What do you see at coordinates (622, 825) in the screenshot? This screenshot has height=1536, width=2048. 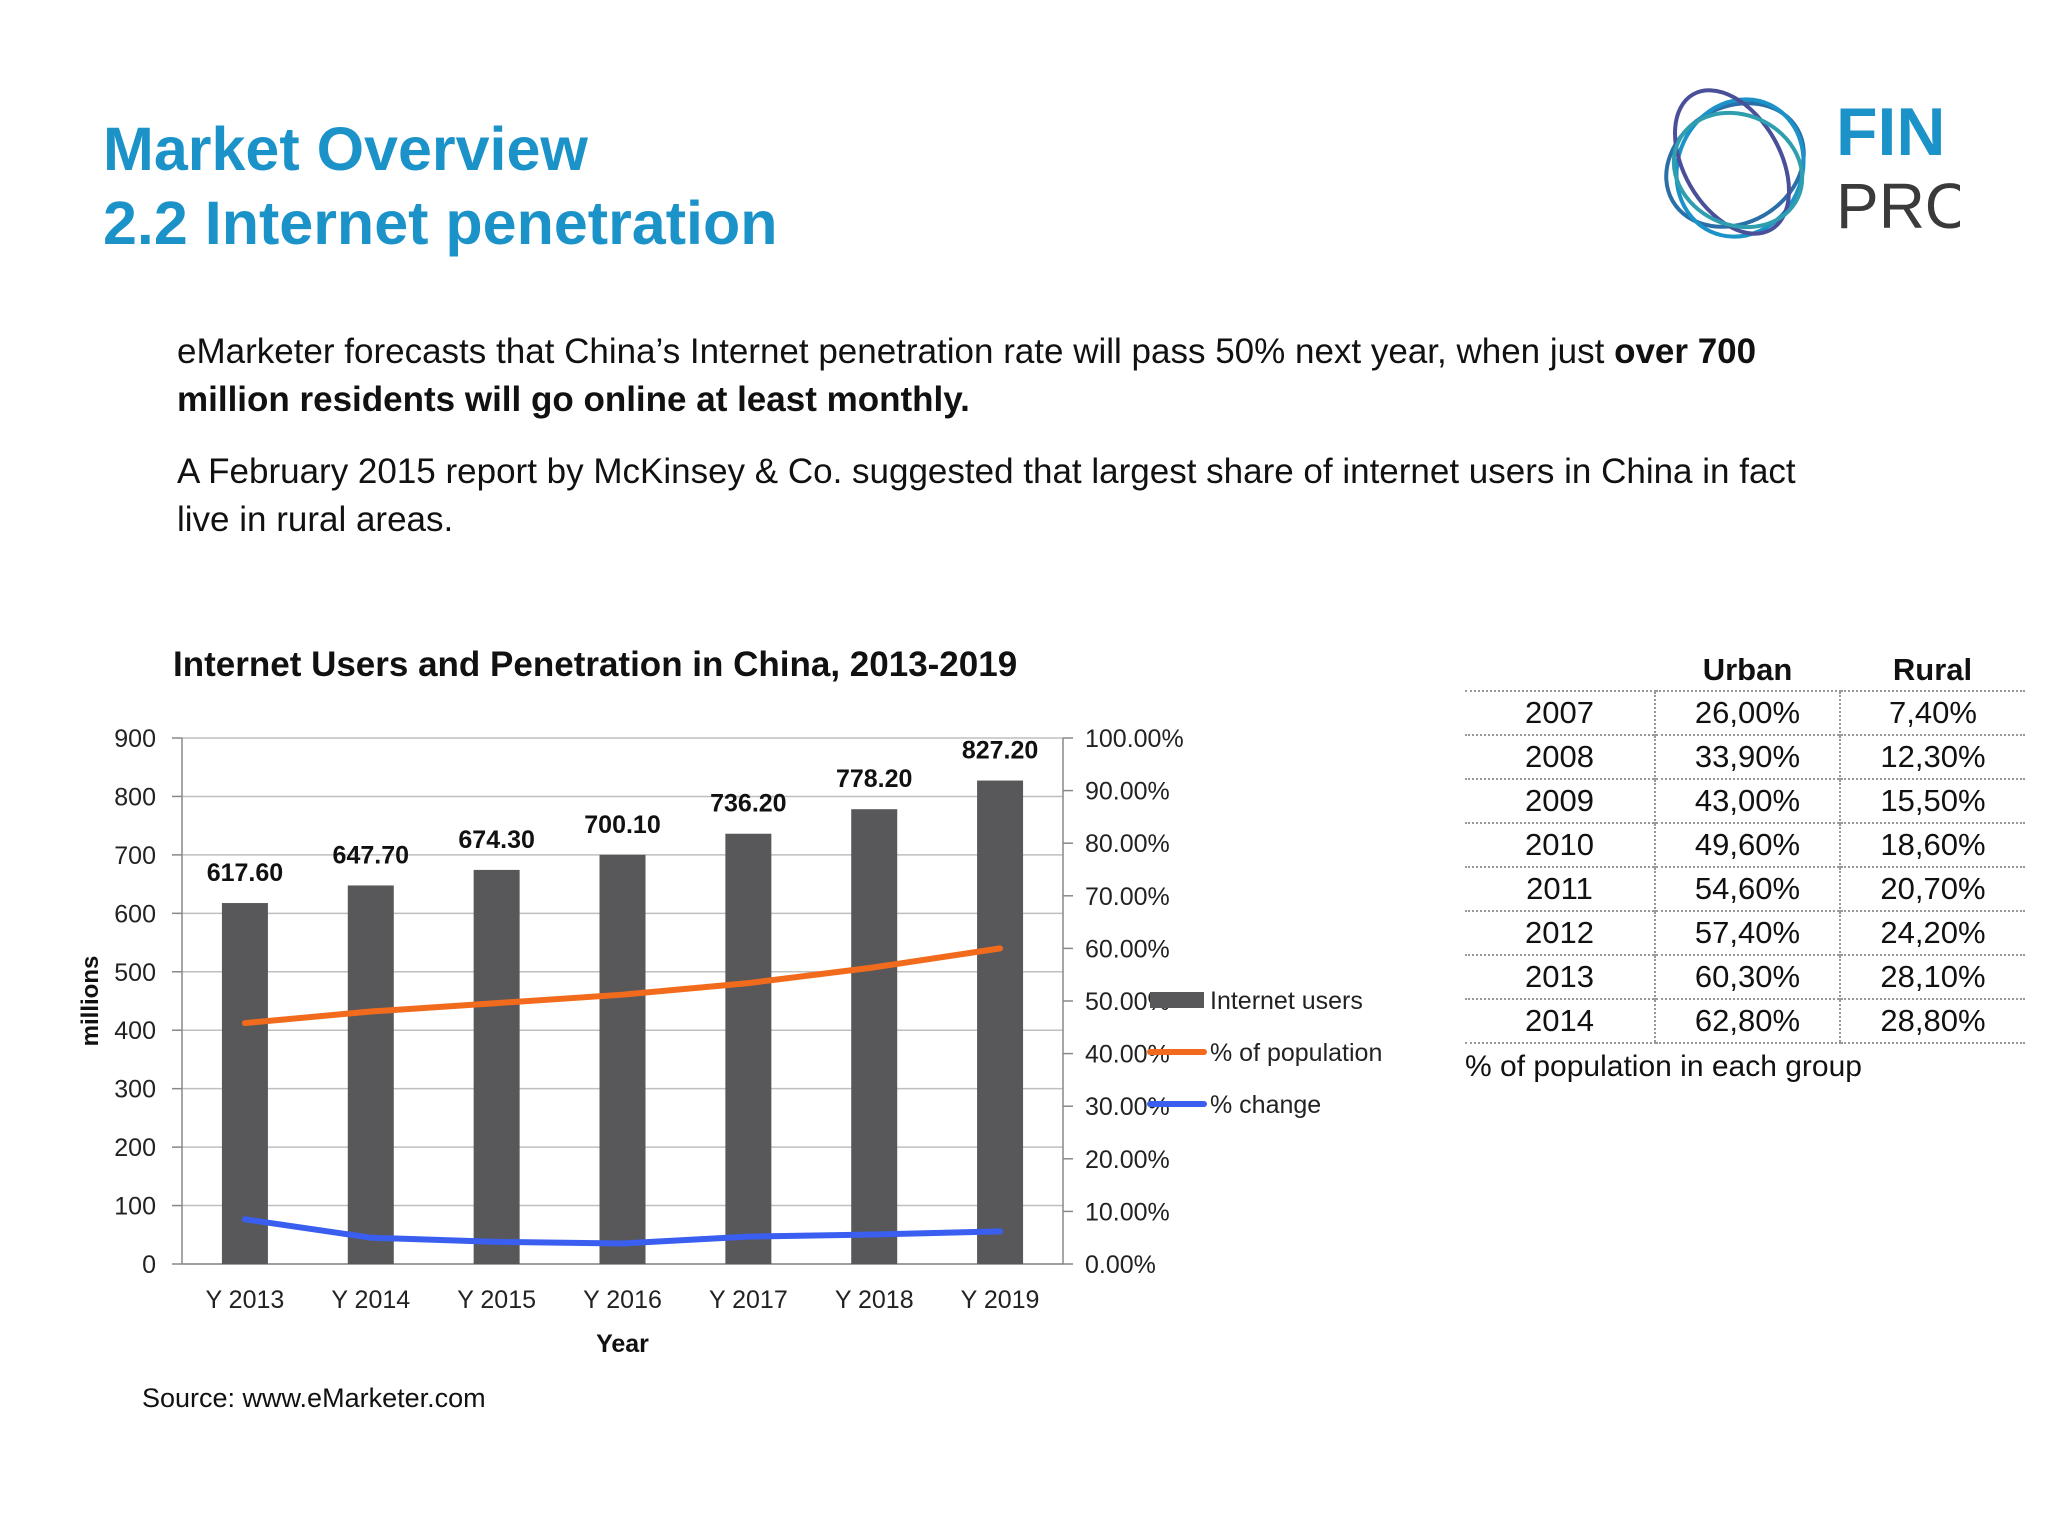 I see `bar-data-label: 700.10` at bounding box center [622, 825].